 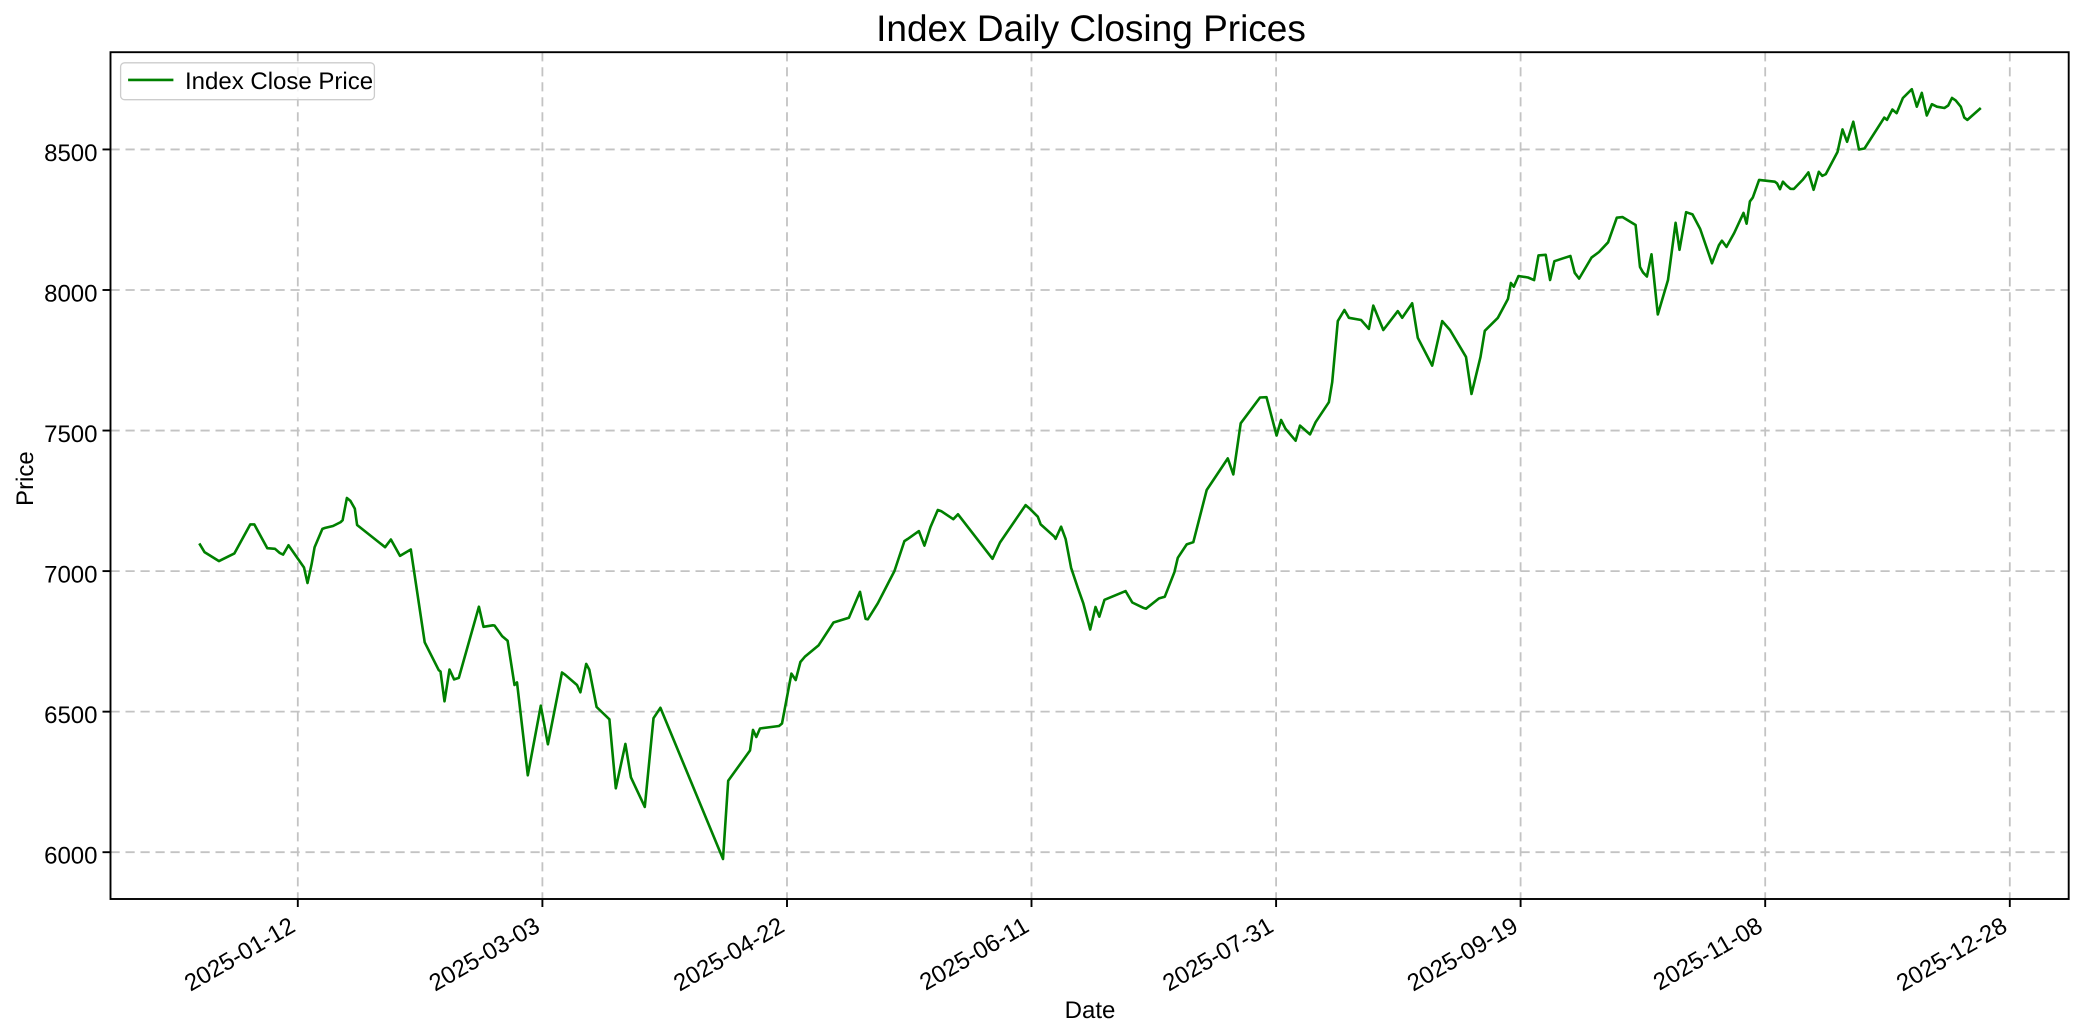 I want to click on svg-text: Index Close Price, so click(x=279, y=81).